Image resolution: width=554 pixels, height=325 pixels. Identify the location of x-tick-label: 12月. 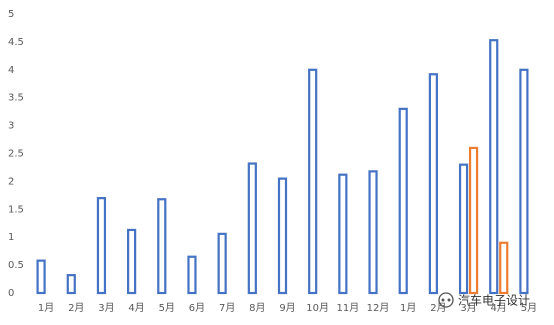
(378, 308).